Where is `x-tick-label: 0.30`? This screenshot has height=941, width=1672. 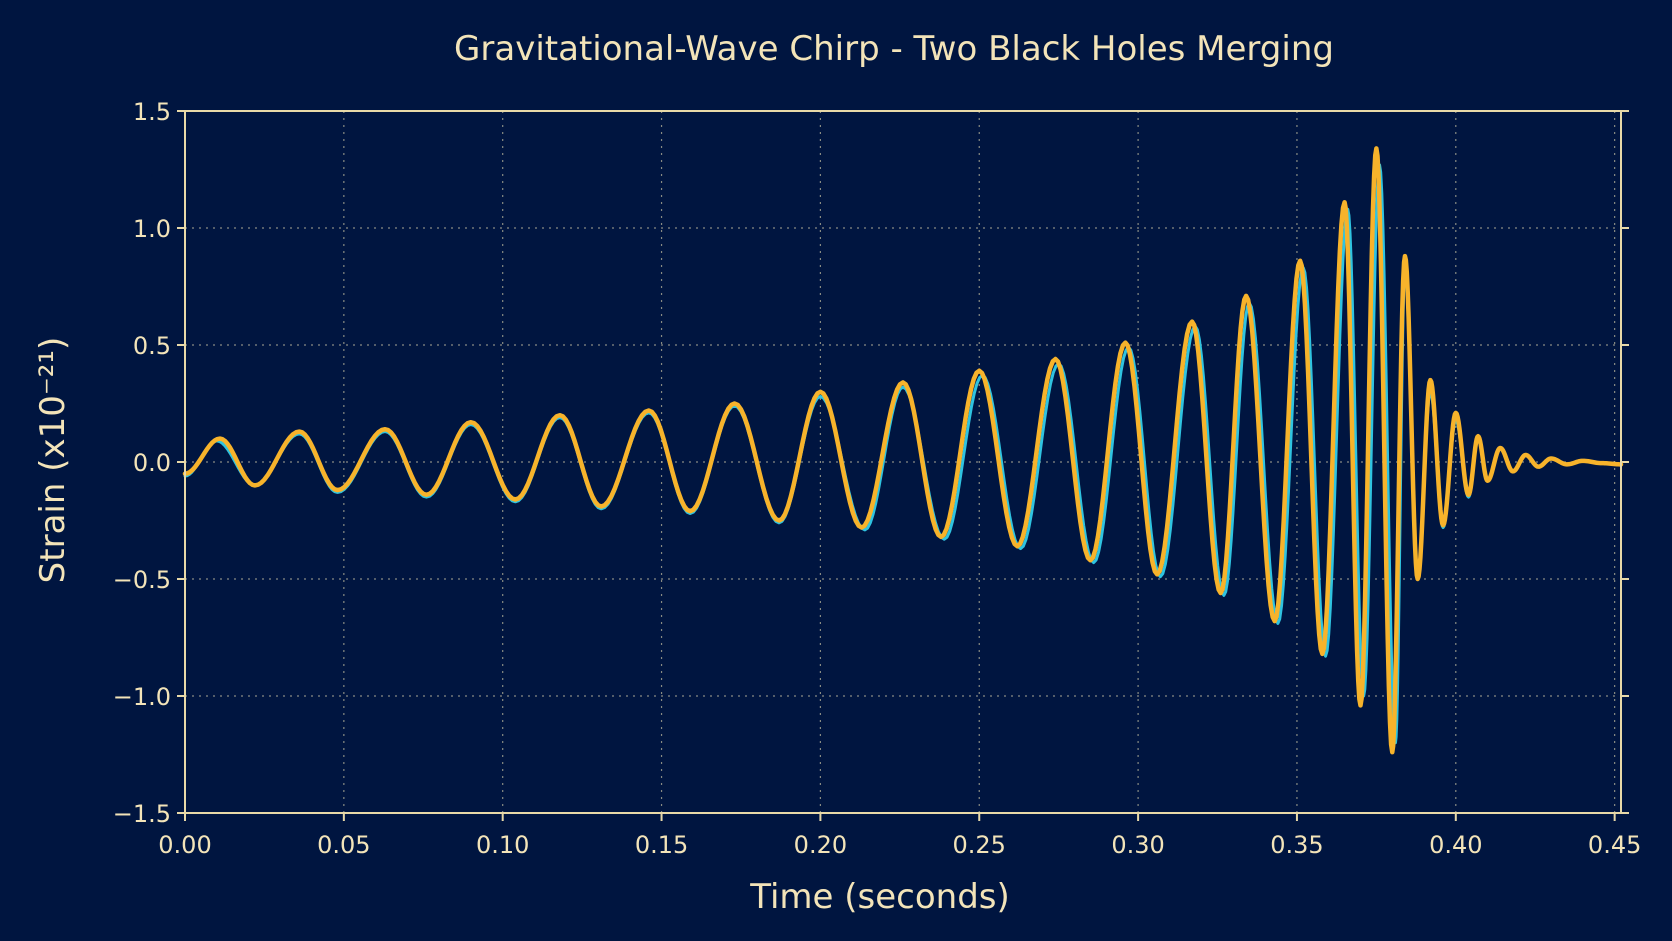
x-tick-label: 0.30 is located at coordinates (1137, 845).